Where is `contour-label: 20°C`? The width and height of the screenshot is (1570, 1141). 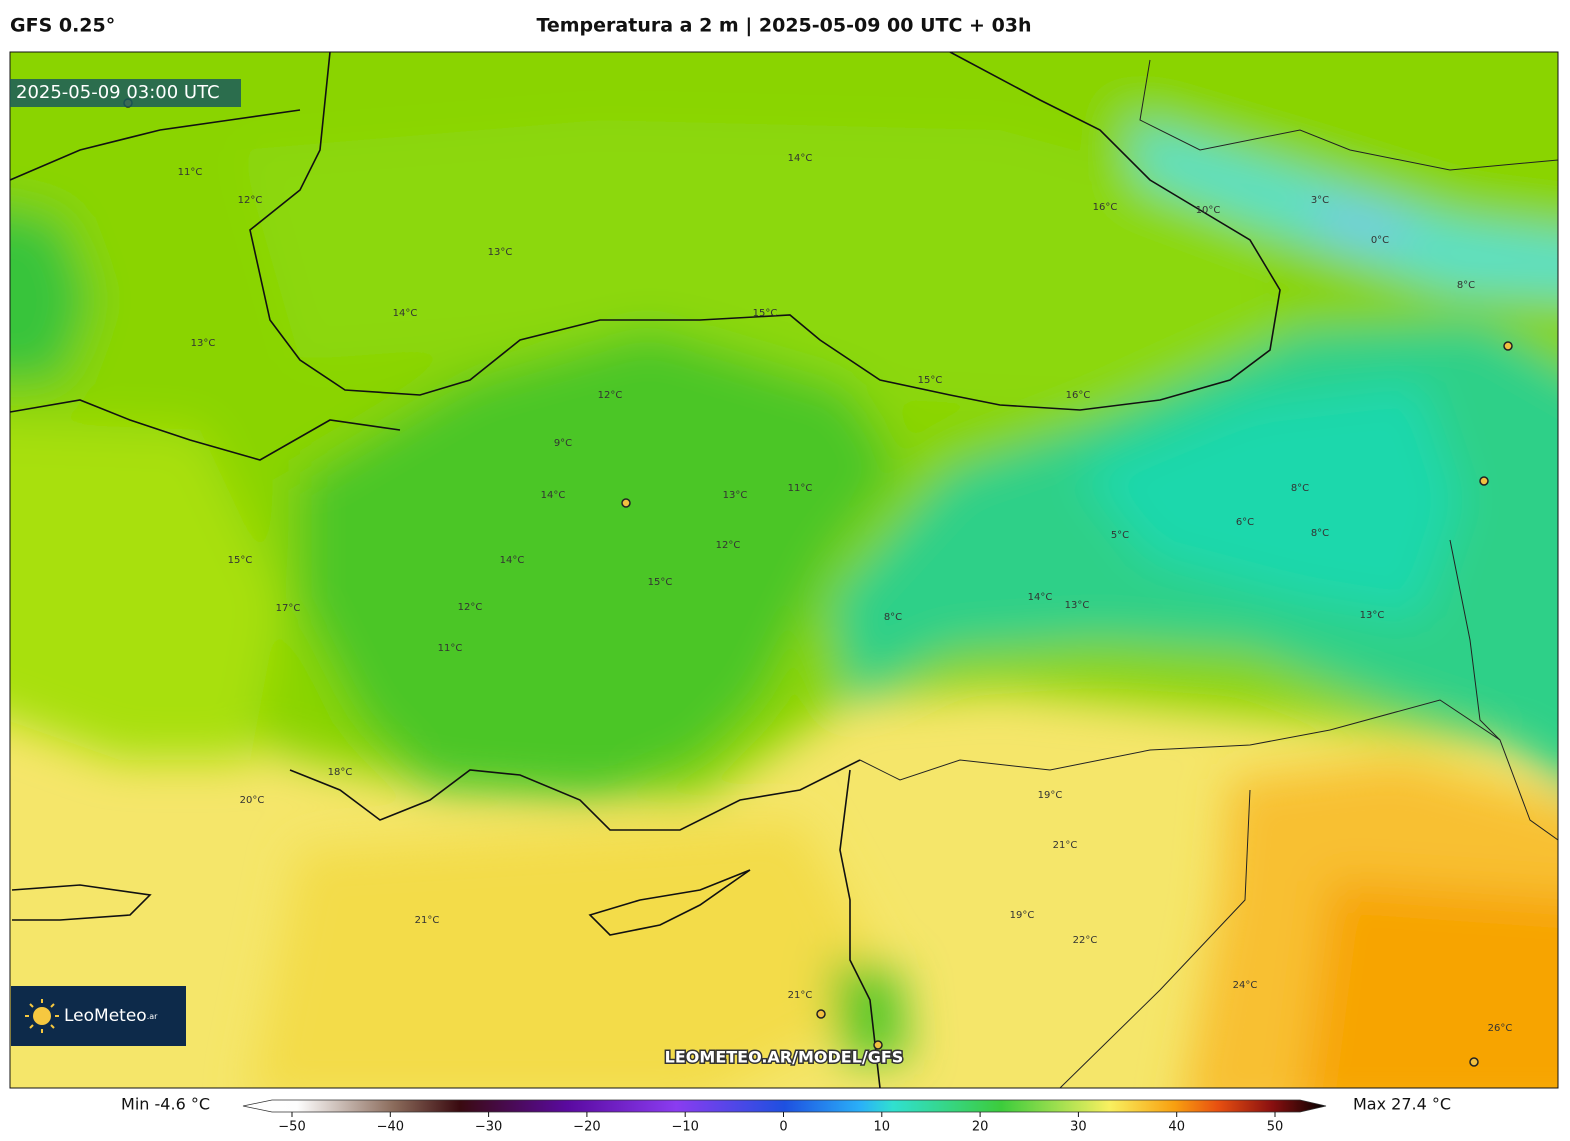
contour-label: 20°C is located at coordinates (252, 800).